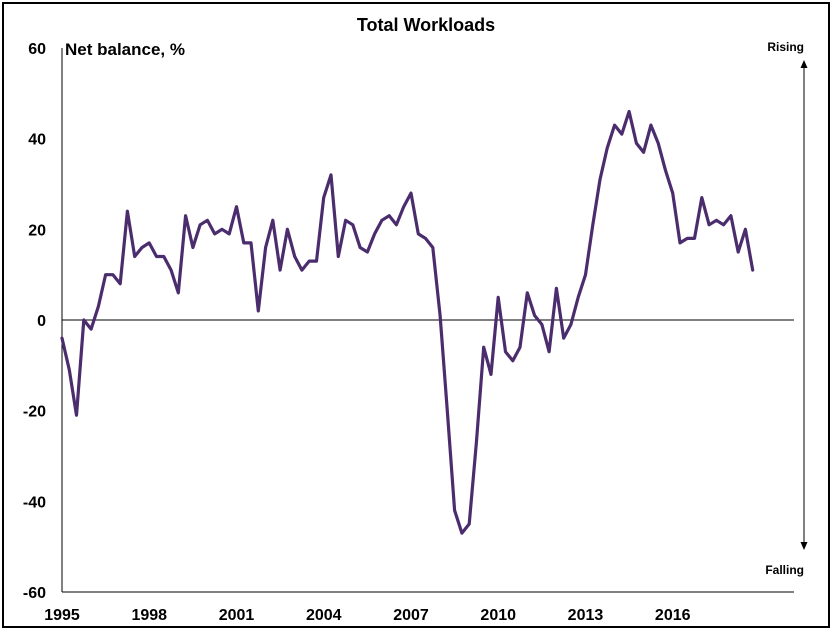 This screenshot has height=630, width=832. What do you see at coordinates (41, 321) in the screenshot?
I see `y-tick-label: 0` at bounding box center [41, 321].